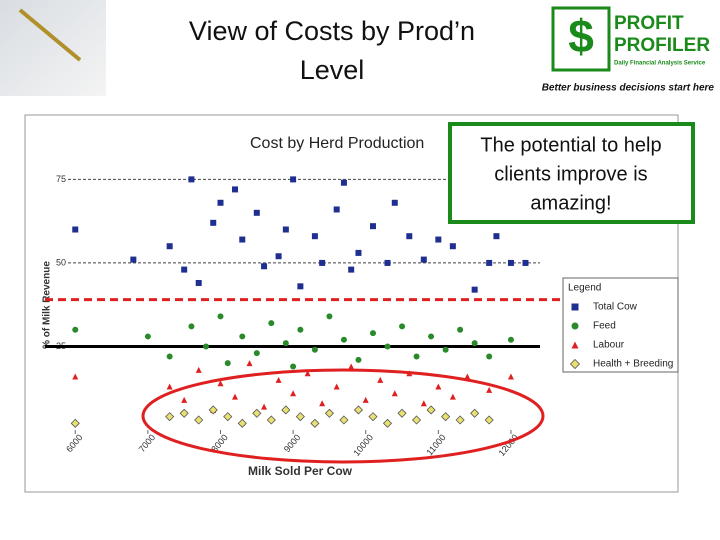  I want to click on slide-title: View of Costs by Prod’n, so click(332, 31).